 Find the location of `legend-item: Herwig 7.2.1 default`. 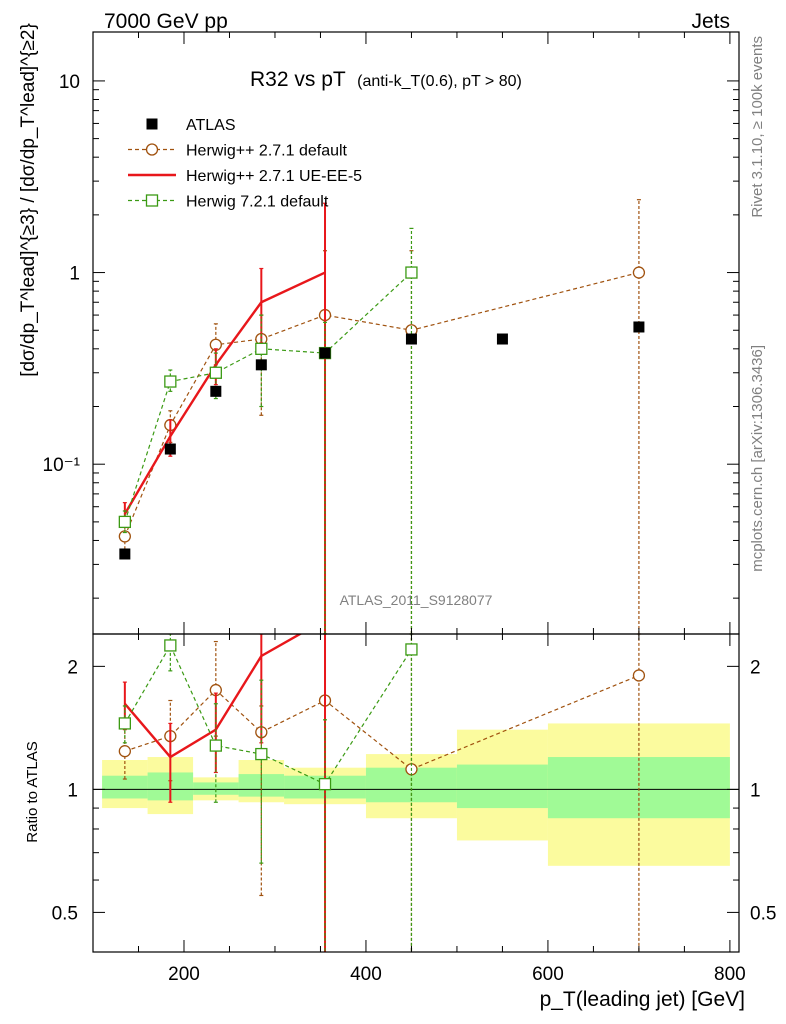

legend-item: Herwig 7.2.1 default is located at coordinates (228, 202).